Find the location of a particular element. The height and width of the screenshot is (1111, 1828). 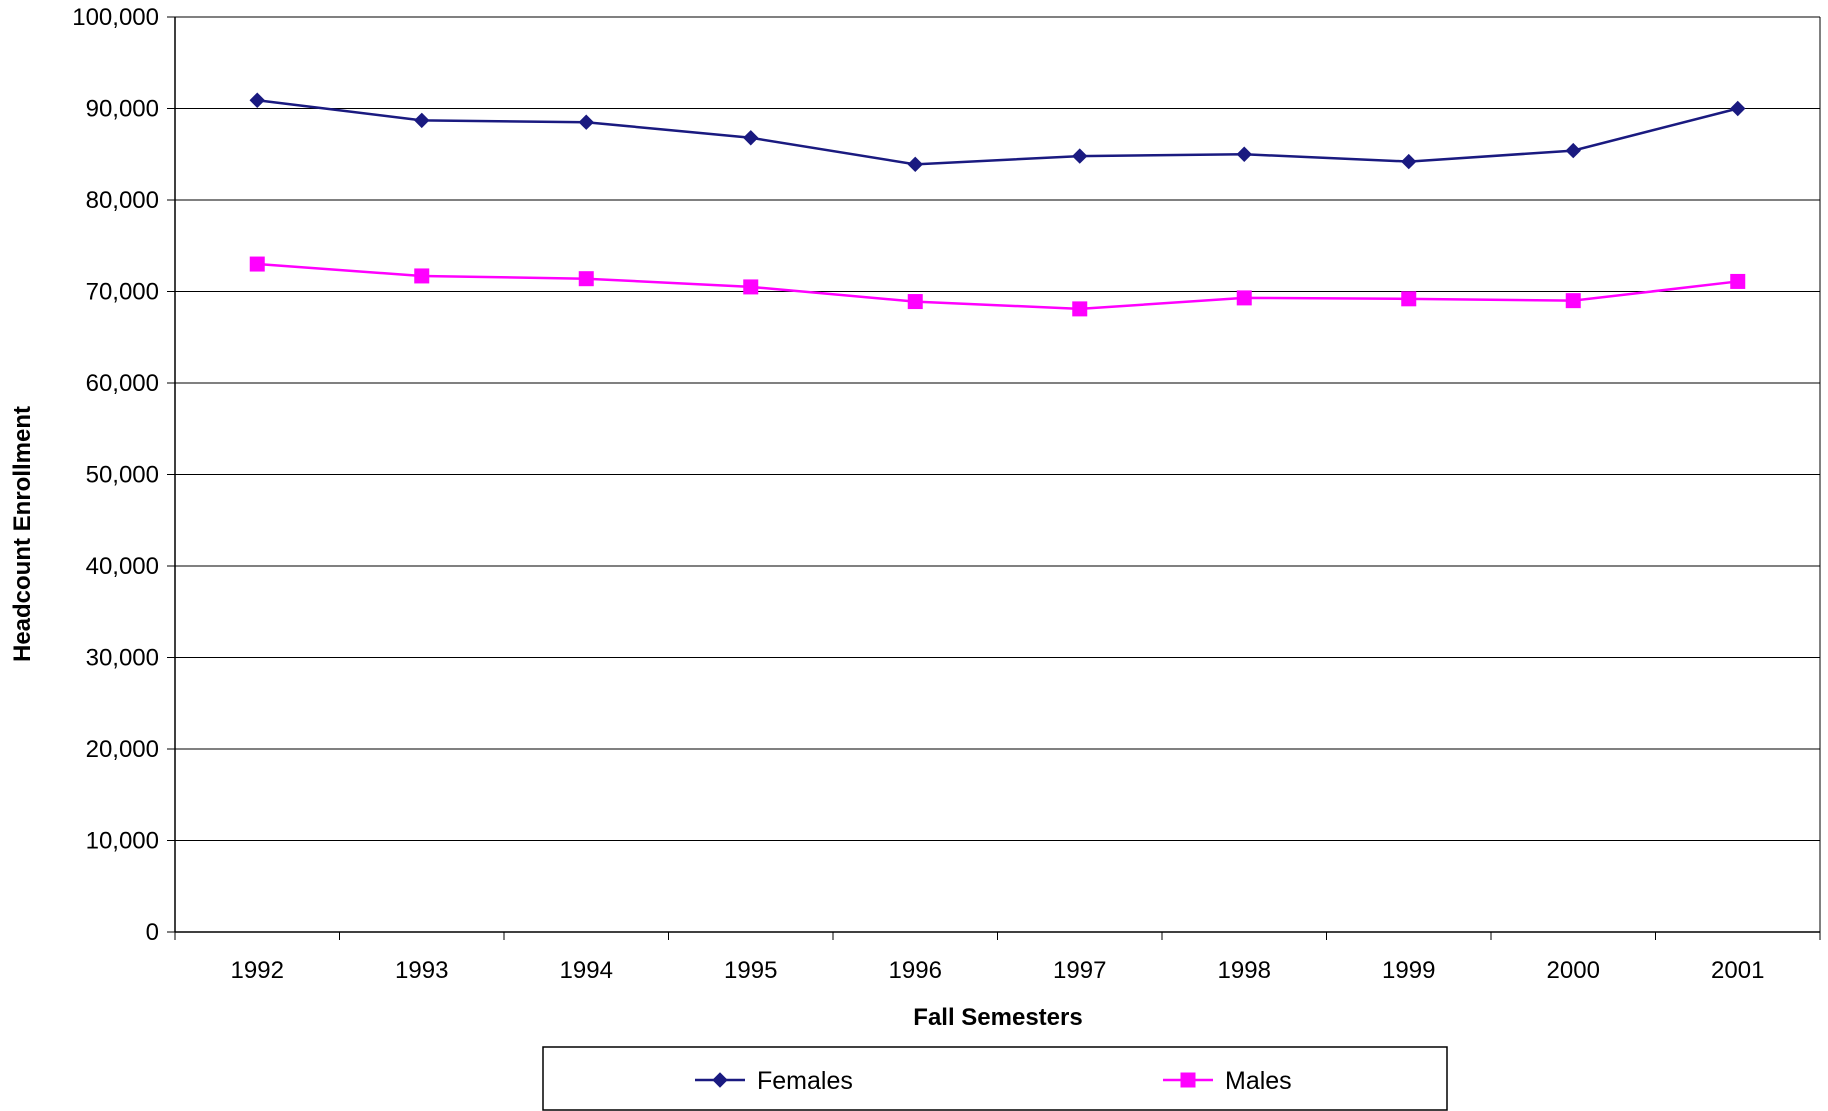

x-tick-label: 1995 is located at coordinates (750, 970).